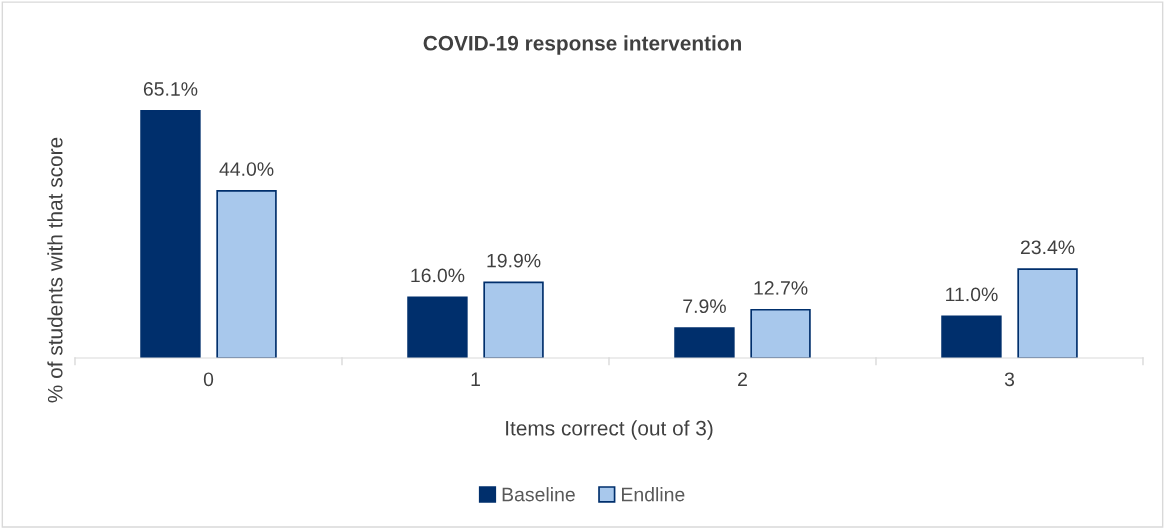 This screenshot has height=528, width=1165. I want to click on data-label: 16.0%, so click(438, 275).